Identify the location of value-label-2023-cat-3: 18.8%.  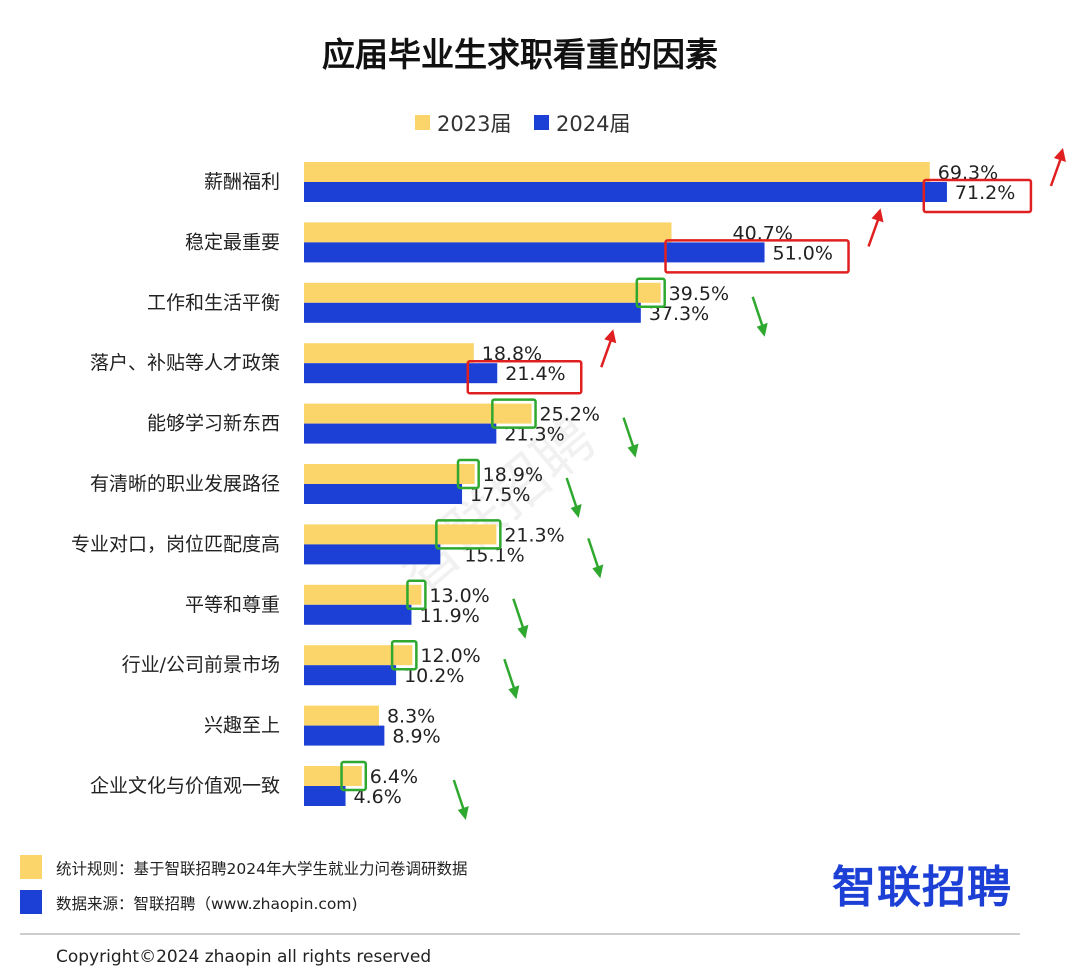
(512, 354).